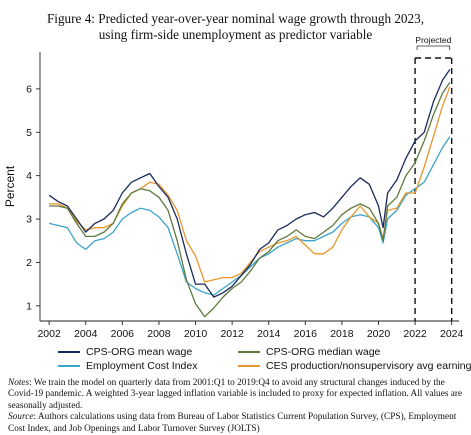 This screenshot has height=435, width=471. Describe the element at coordinates (433, 47) in the screenshot. I see `projection-bracket` at that location.